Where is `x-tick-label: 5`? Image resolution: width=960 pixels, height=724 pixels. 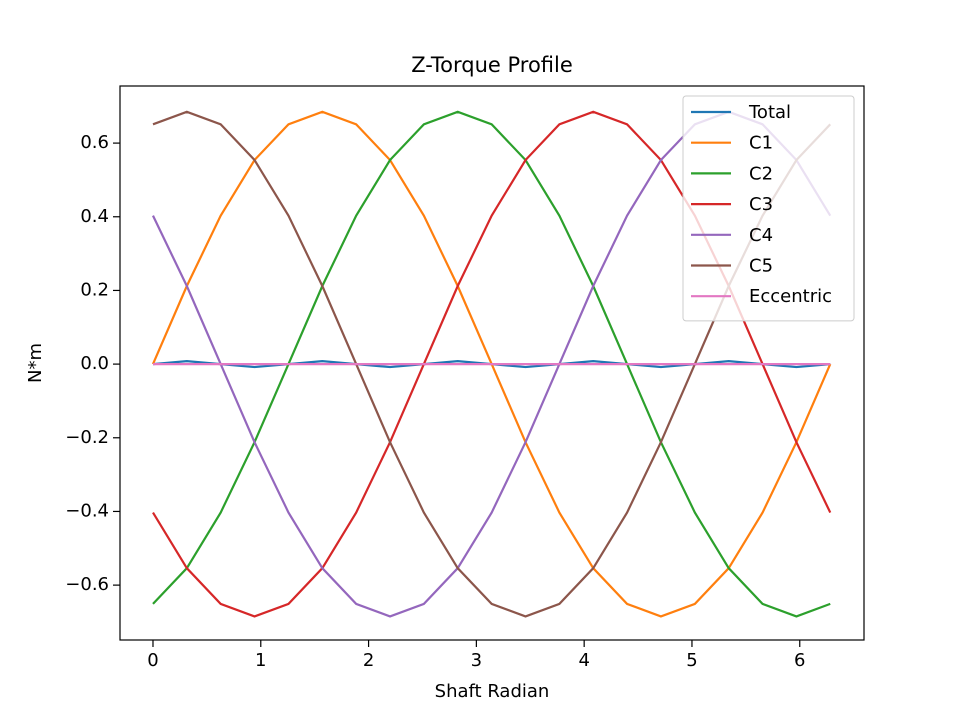 x-tick-label: 5 is located at coordinates (691, 660).